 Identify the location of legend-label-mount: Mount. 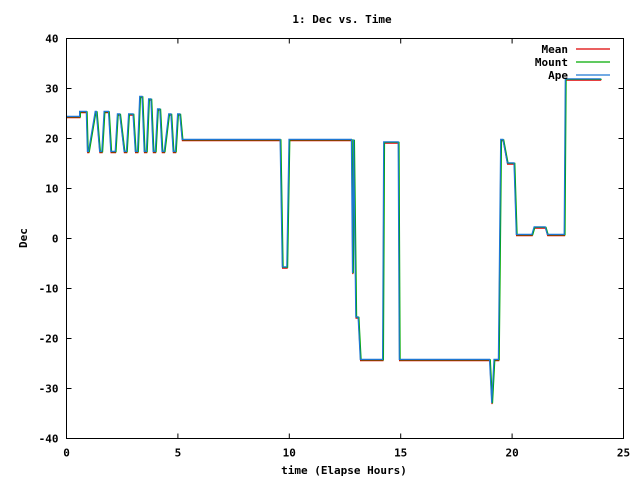
(551, 62).